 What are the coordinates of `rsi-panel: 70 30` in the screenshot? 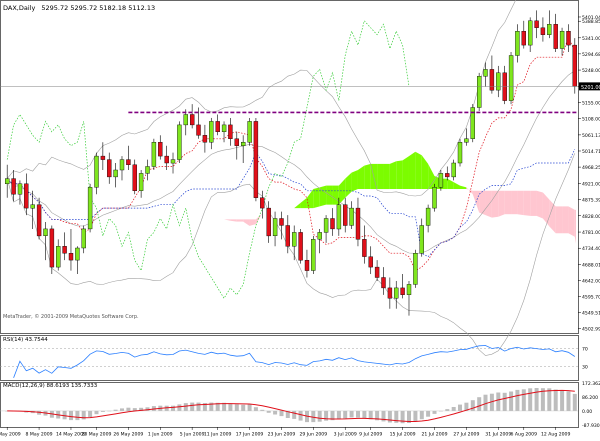 It's located at (294, 361).